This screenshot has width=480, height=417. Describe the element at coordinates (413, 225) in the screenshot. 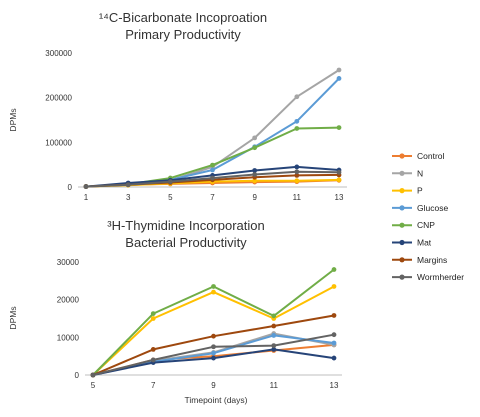

I see `legend-item-cnp: CNP` at that location.